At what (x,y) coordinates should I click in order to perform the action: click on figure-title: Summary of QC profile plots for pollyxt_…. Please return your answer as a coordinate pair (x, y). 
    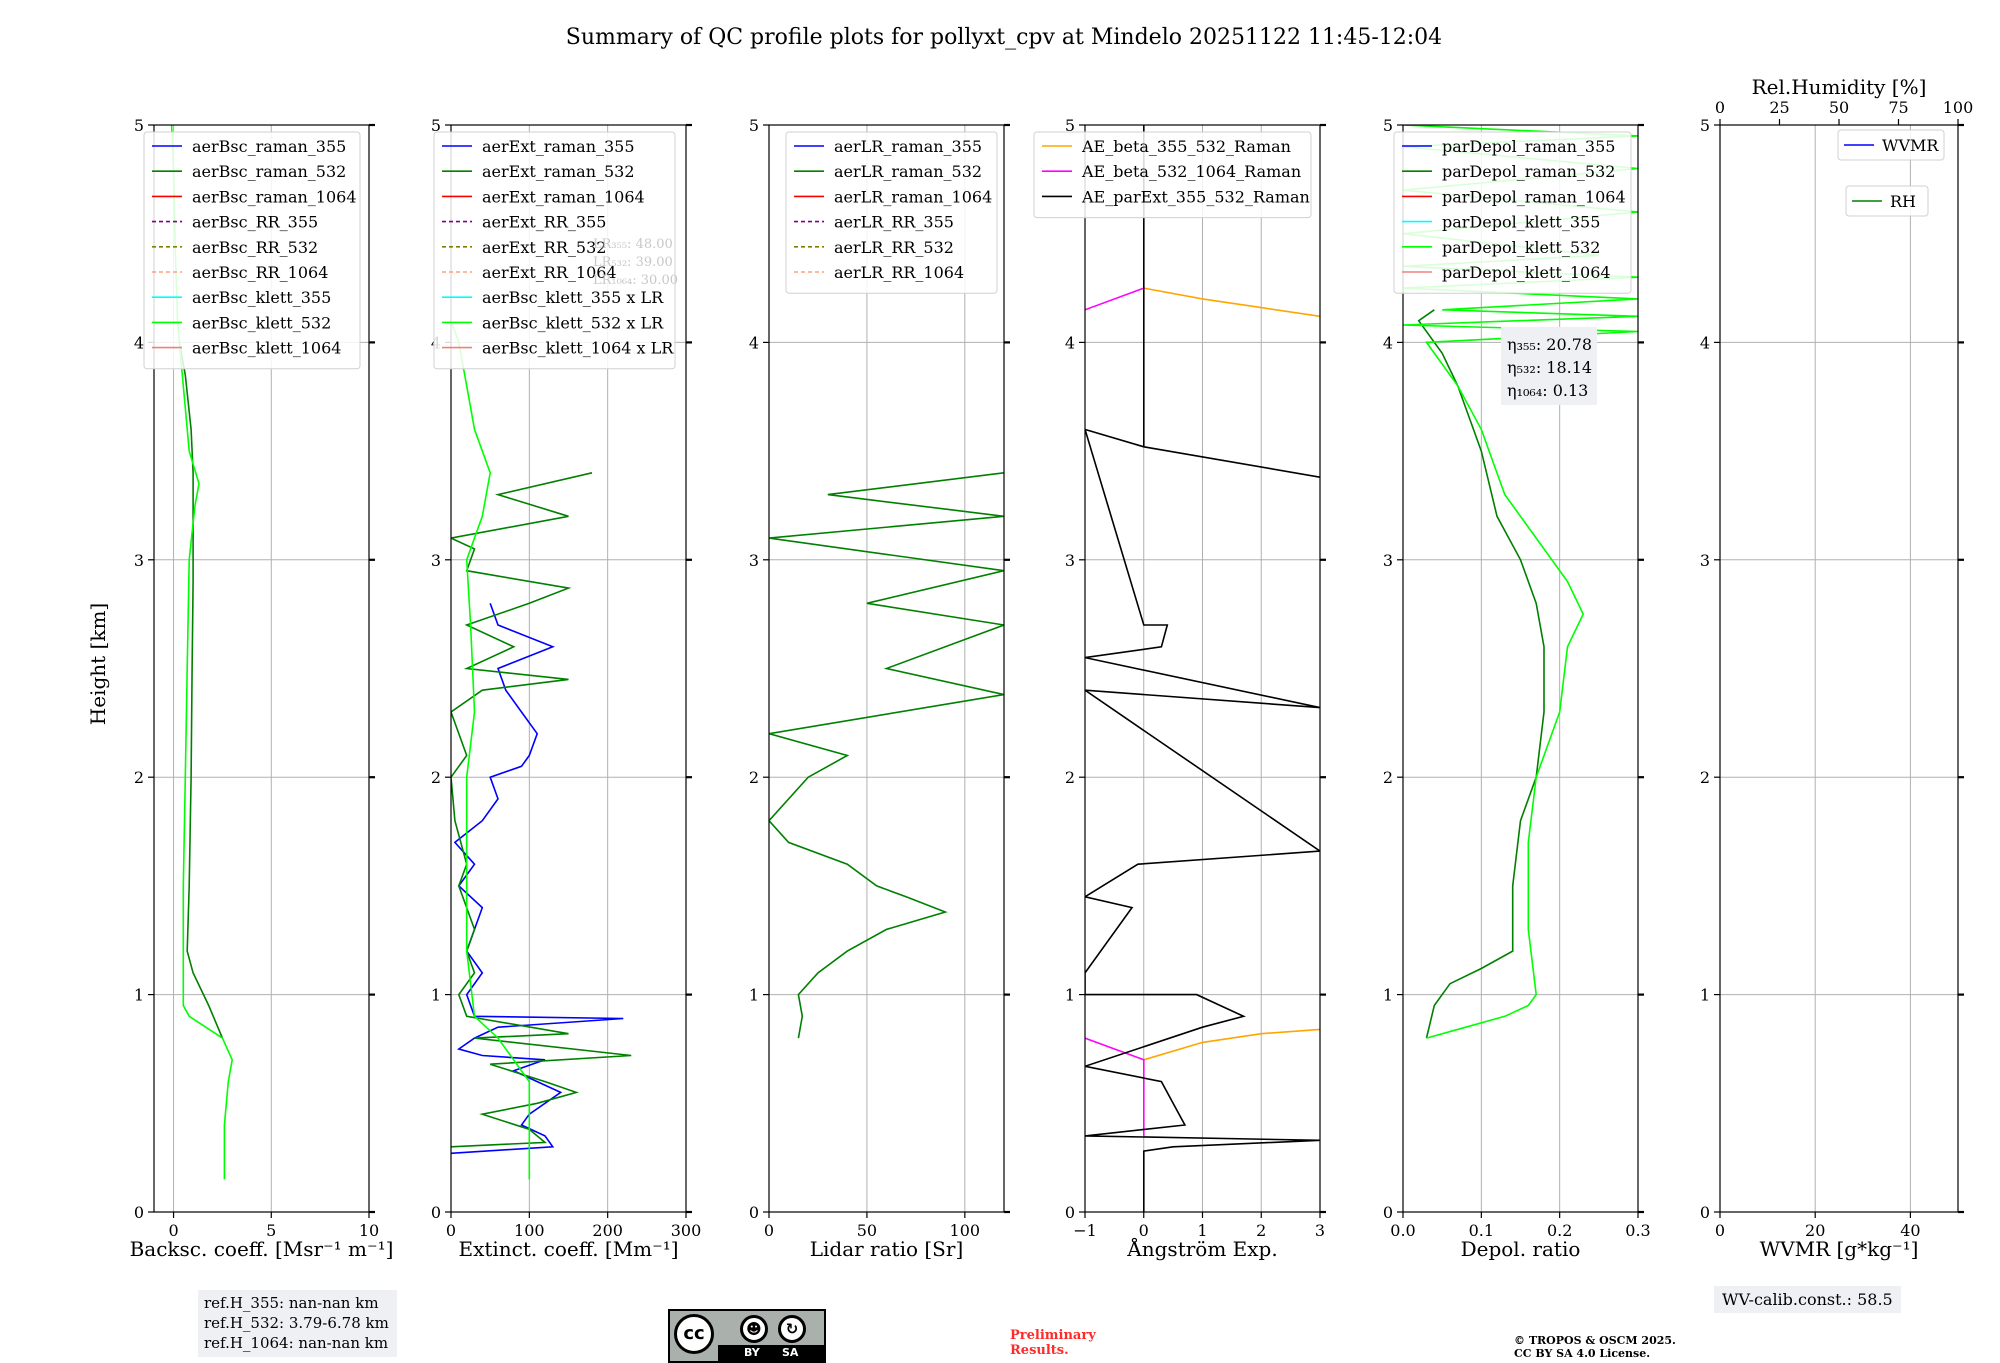
    Looking at the image, I should click on (1004, 37).